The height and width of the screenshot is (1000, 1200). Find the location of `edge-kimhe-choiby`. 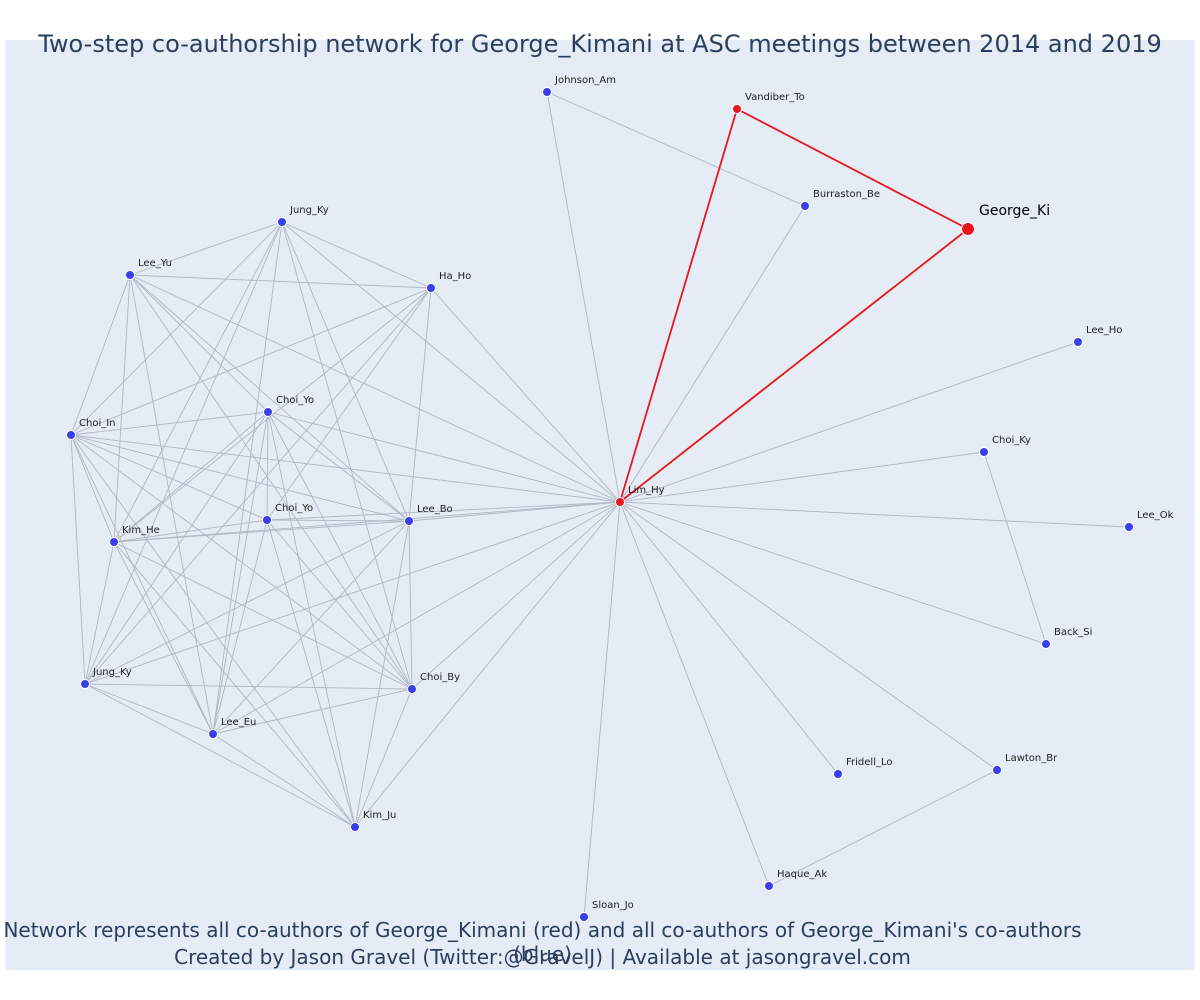

edge-kimhe-choiby is located at coordinates (263, 615).